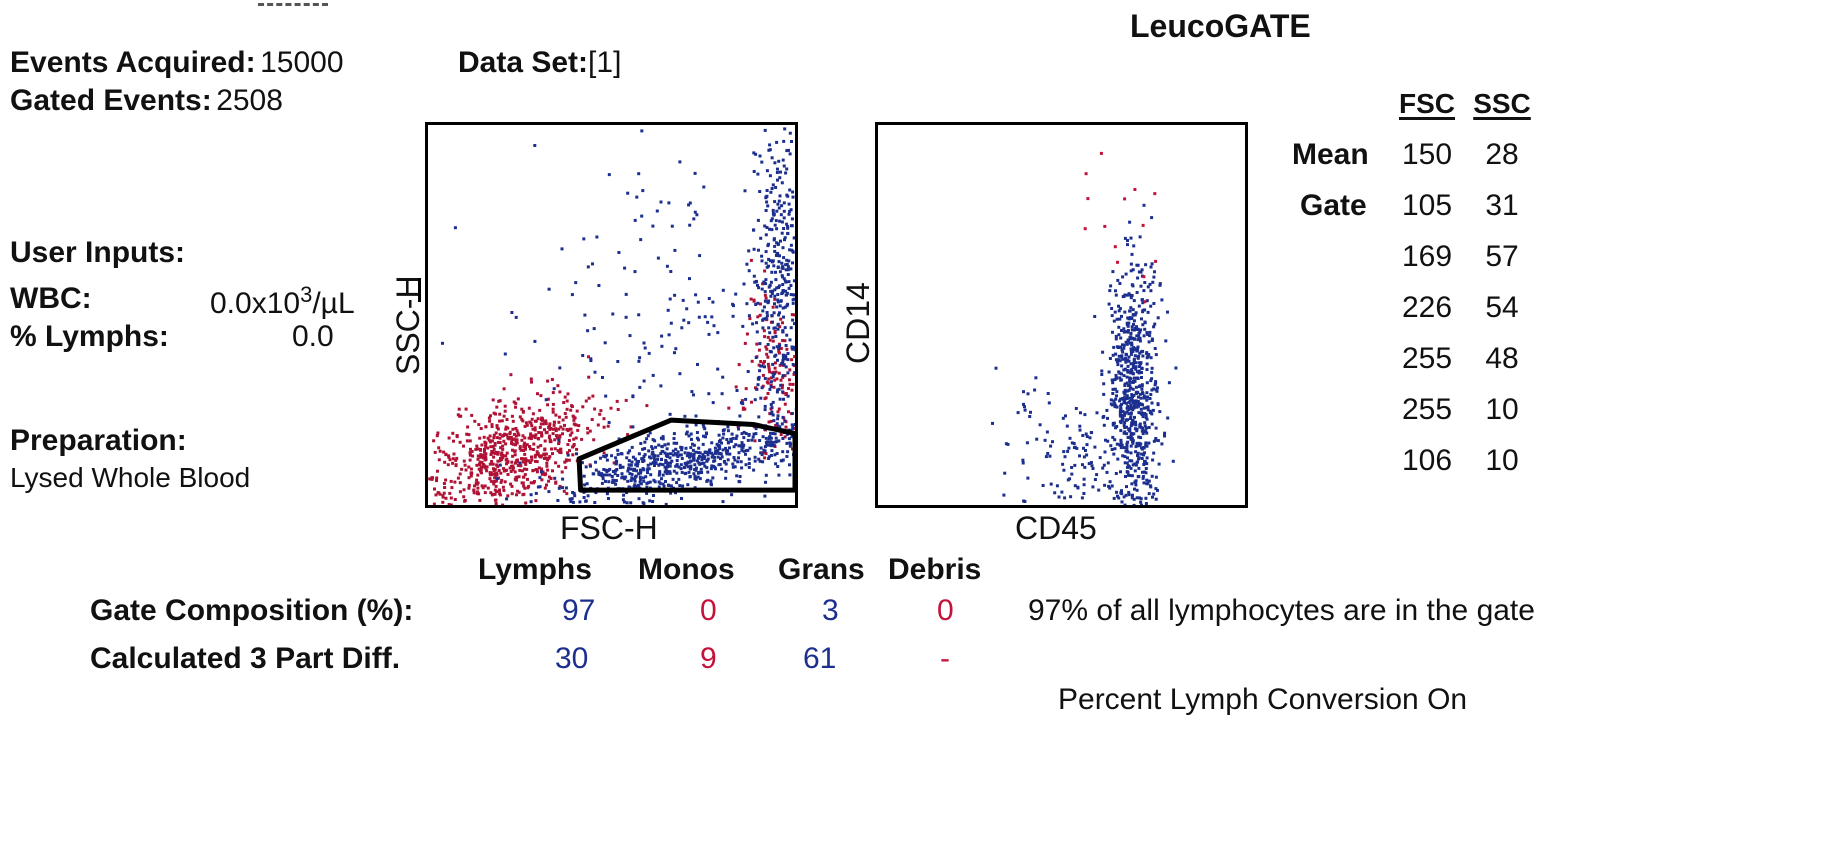 This screenshot has width=1847, height=842. Describe the element at coordinates (1502, 154) in the screenshot. I see `ssc-cell: 28` at that location.